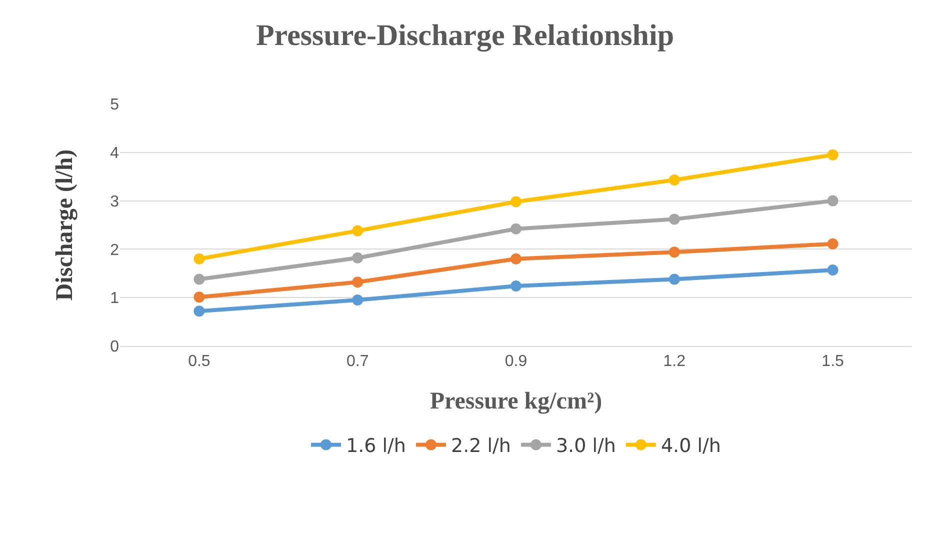 This screenshot has height=533, width=930. What do you see at coordinates (115, 250) in the screenshot?
I see `y-tick-label: 2` at bounding box center [115, 250].